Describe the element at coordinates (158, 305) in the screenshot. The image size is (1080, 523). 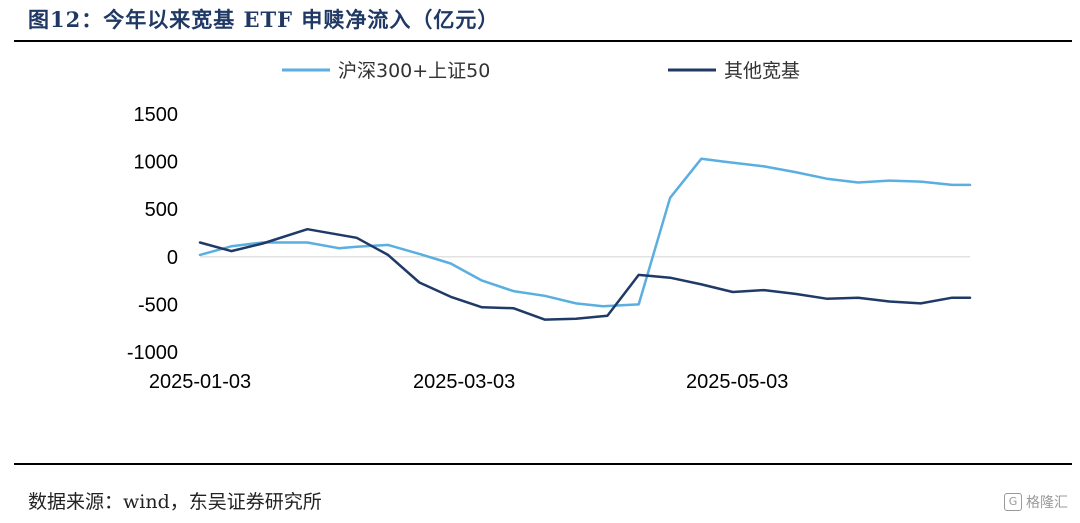
I see `y-tick-label: -500` at that location.